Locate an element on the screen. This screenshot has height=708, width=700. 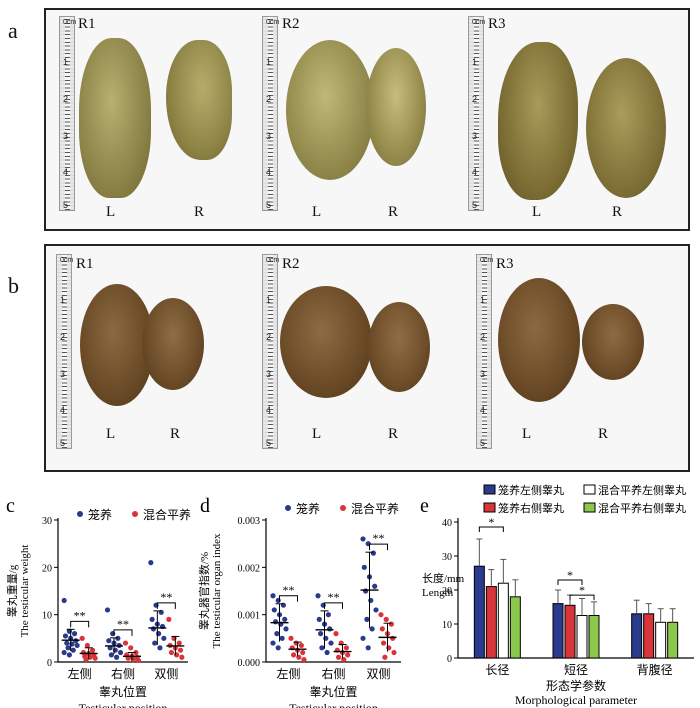
x-tick-label: 背腹径 is located at coordinates (655, 670).